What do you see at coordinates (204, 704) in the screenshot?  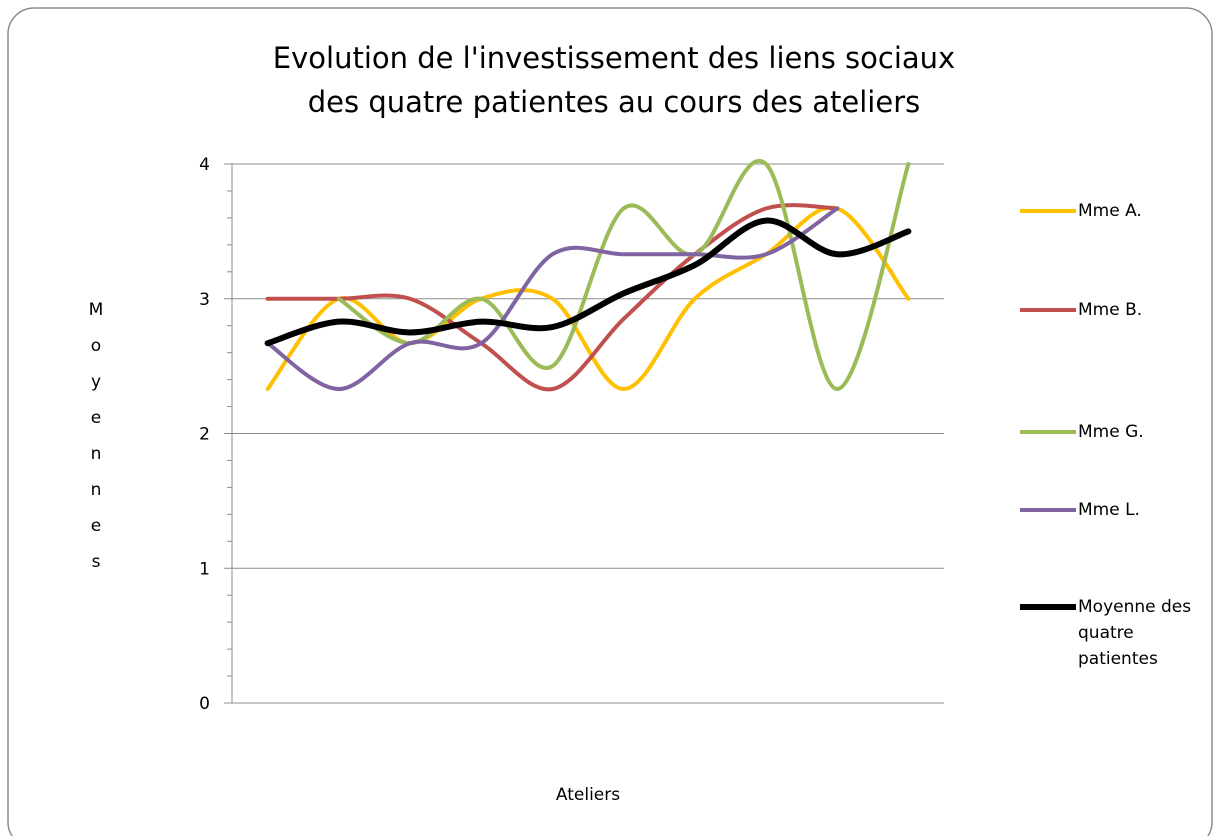 I see `y-tick-label: 0` at bounding box center [204, 704].